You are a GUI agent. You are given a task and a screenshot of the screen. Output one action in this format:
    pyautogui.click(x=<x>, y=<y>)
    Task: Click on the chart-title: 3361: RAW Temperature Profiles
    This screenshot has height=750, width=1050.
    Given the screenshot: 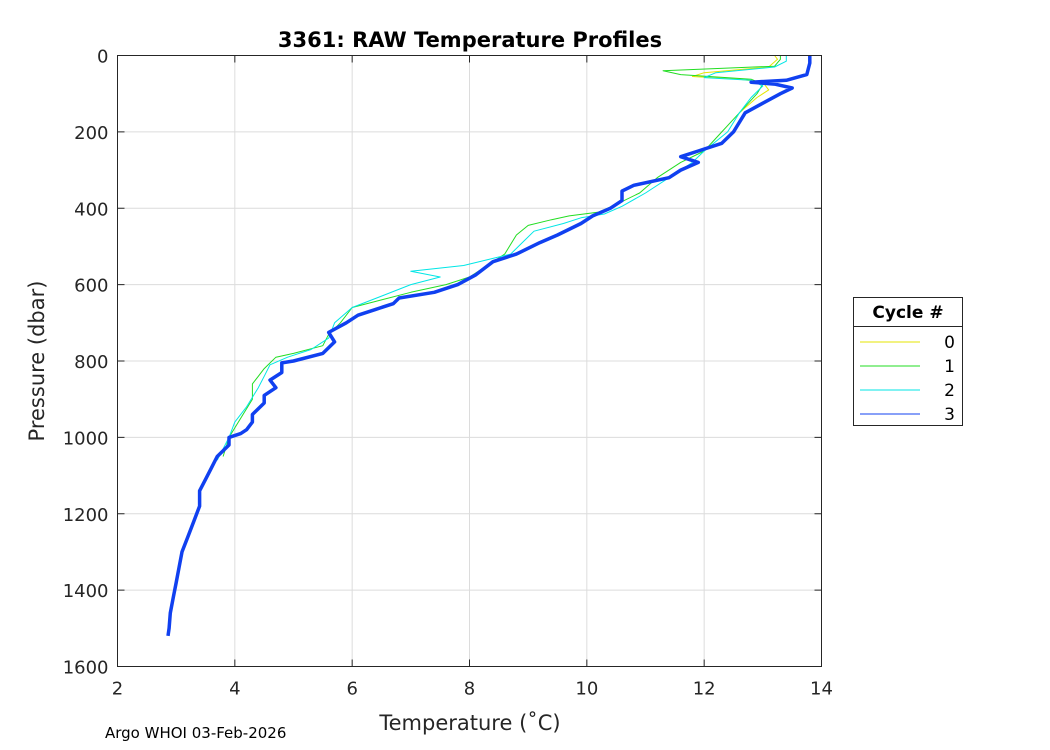 What is the action you would take?
    pyautogui.click(x=470, y=40)
    